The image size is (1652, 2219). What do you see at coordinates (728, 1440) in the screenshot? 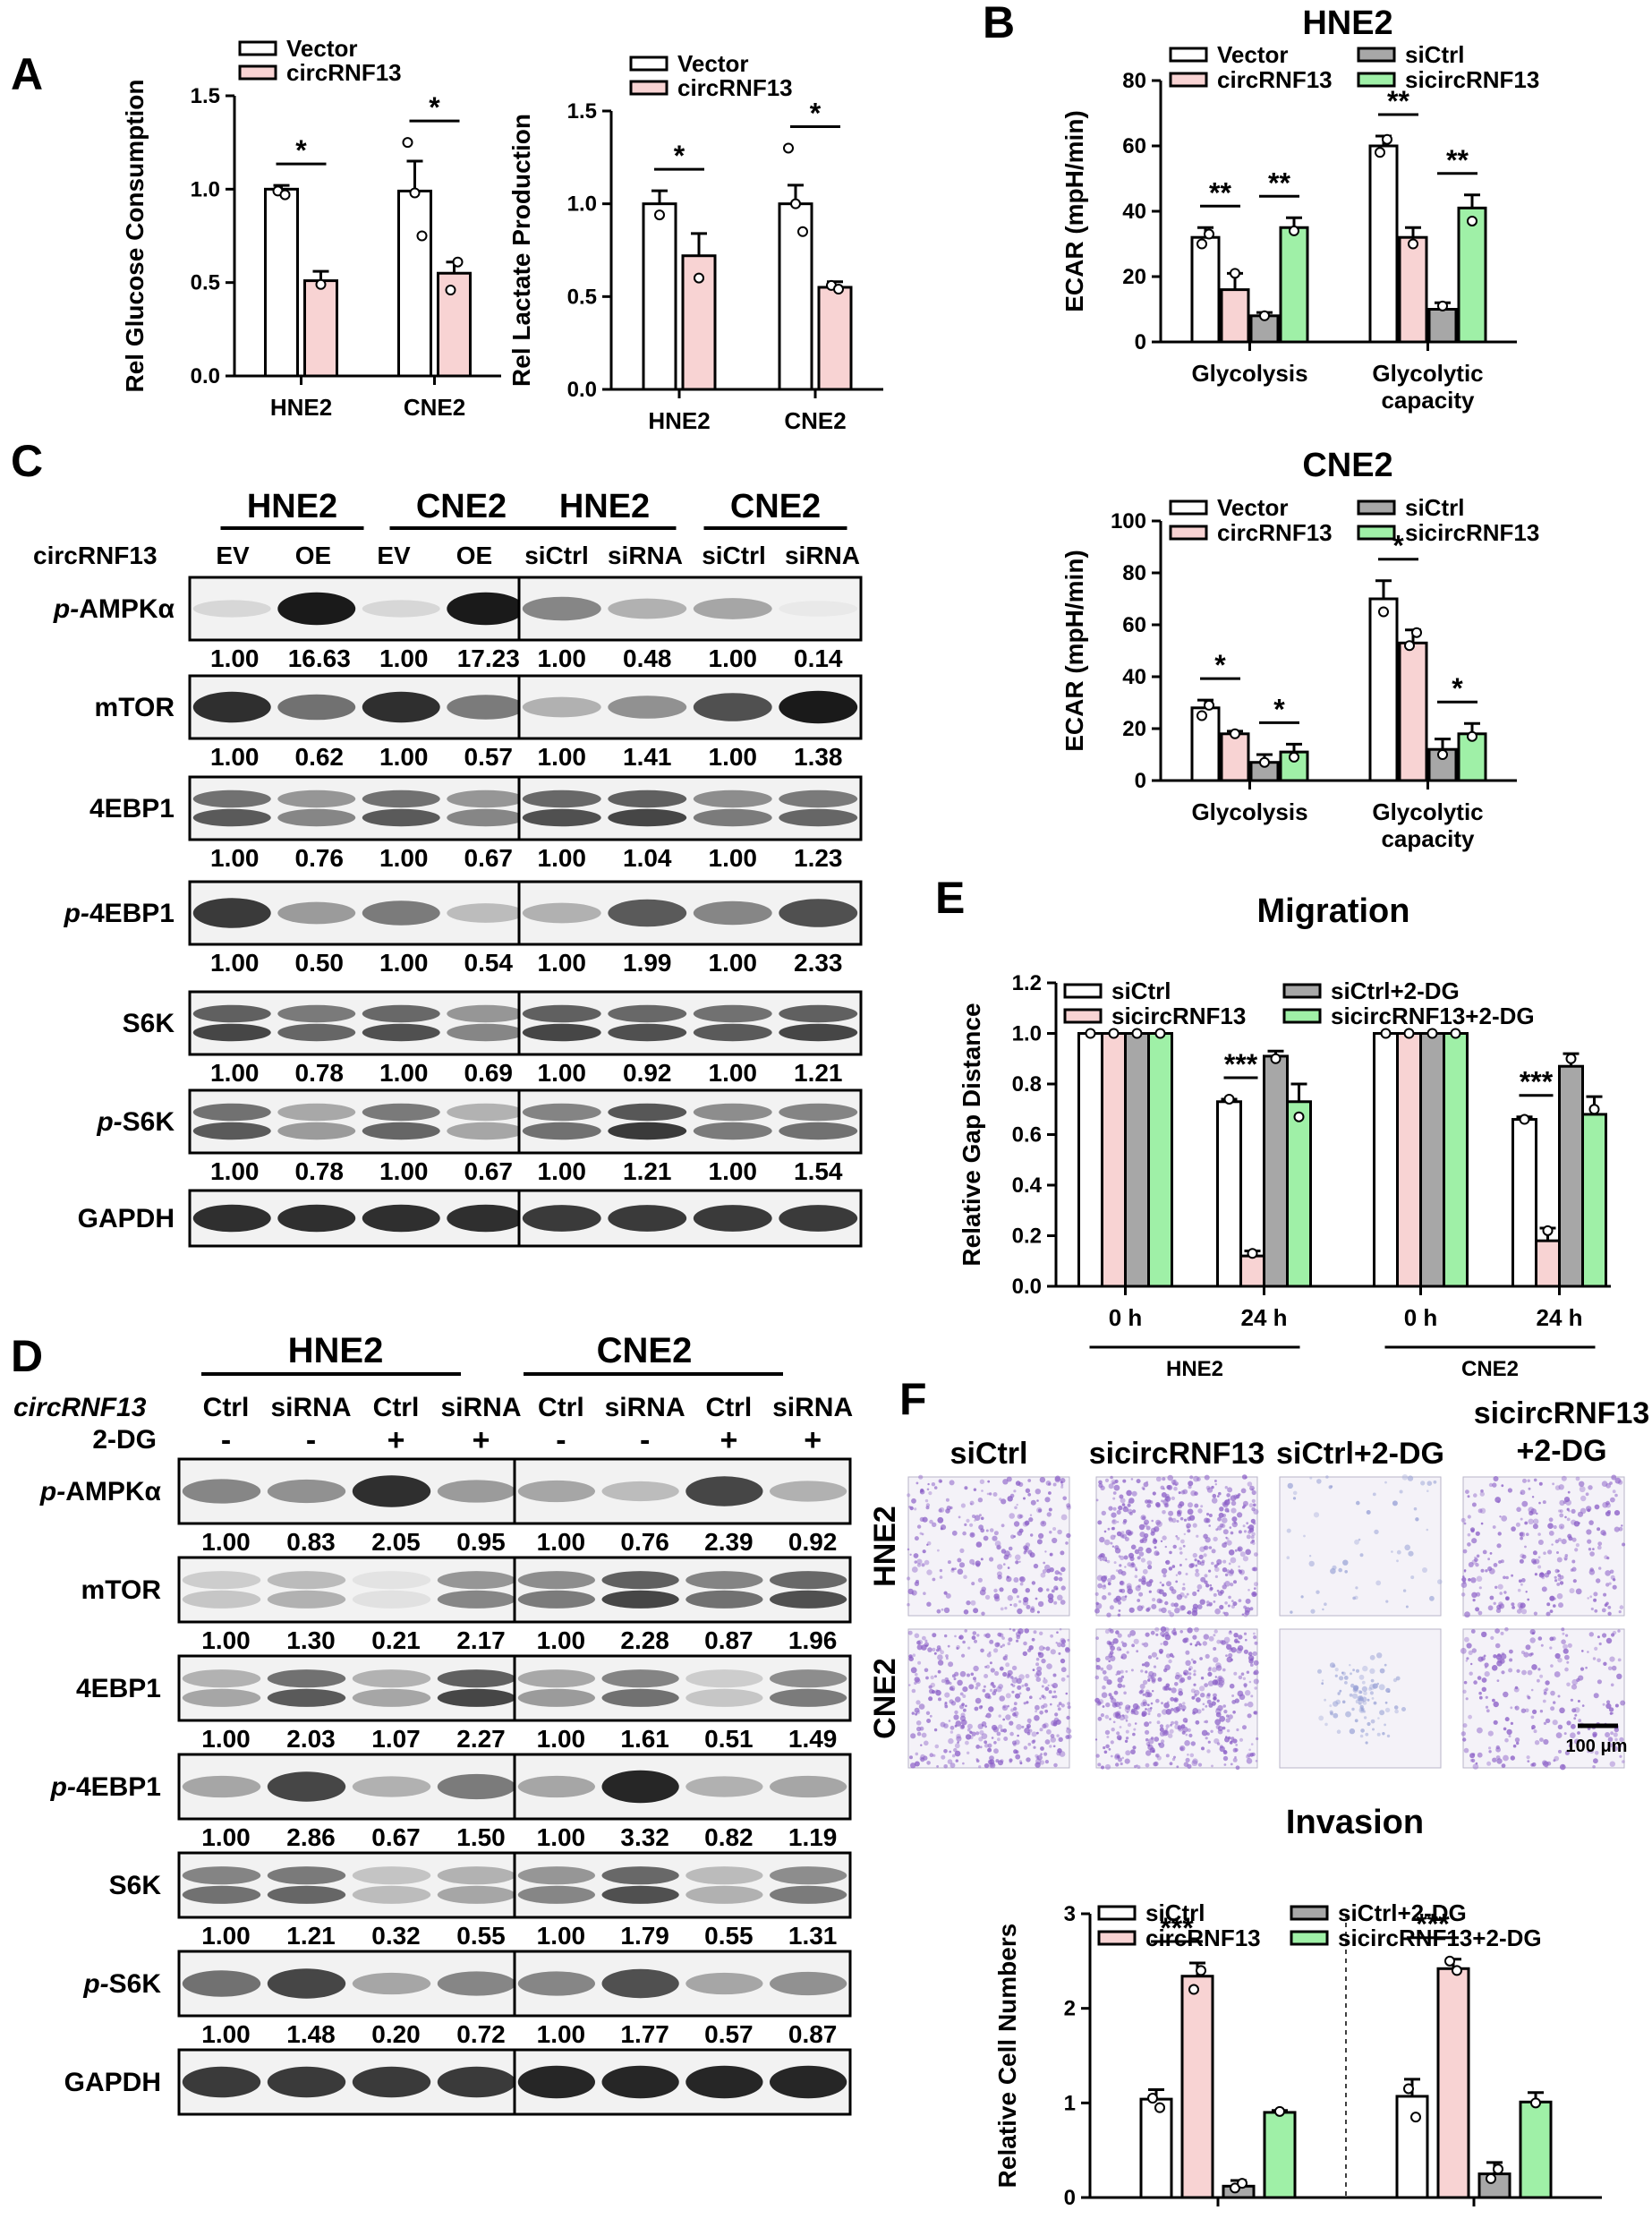
I see `dg-sign: +` at bounding box center [728, 1440].